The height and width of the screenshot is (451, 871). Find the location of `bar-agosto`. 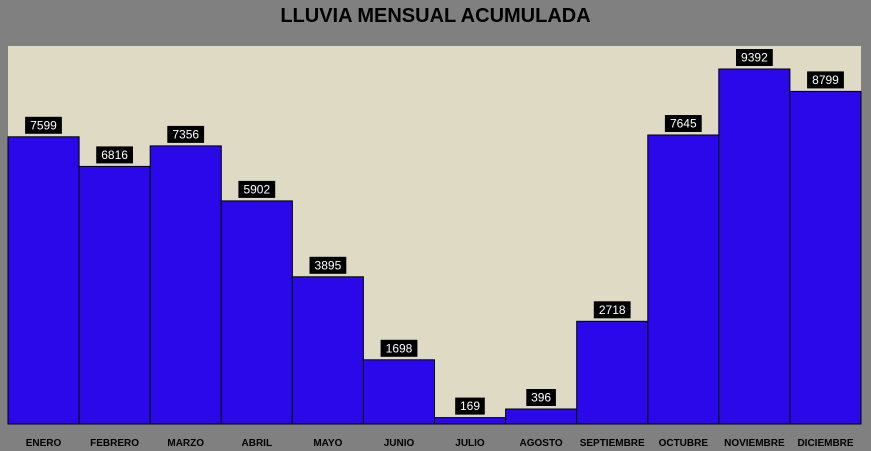

bar-agosto is located at coordinates (541, 416).